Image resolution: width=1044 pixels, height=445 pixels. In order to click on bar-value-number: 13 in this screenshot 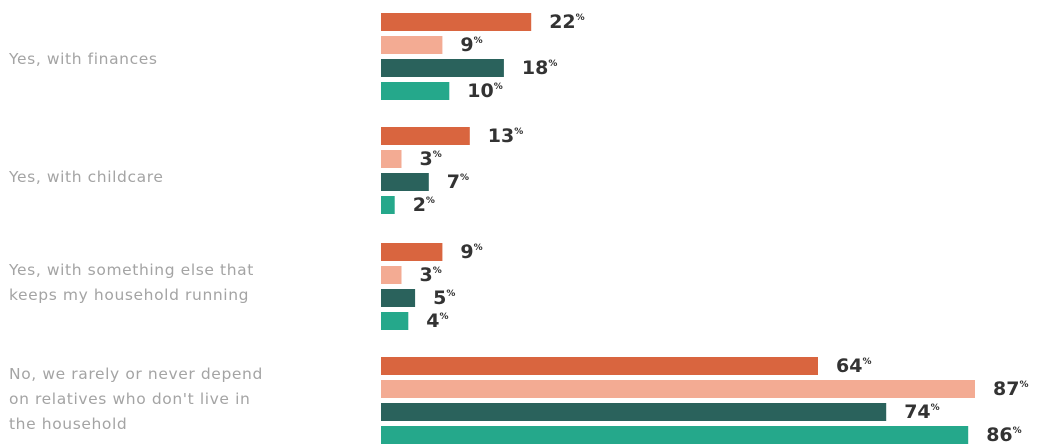, I will do `click(501, 136)`.